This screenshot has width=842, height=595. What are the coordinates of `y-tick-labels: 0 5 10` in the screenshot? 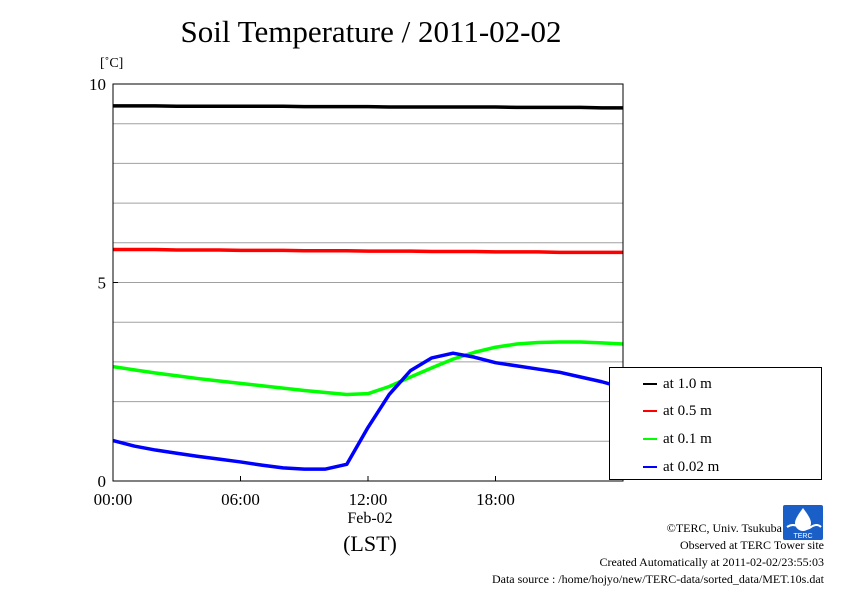 It's located at (103, 283).